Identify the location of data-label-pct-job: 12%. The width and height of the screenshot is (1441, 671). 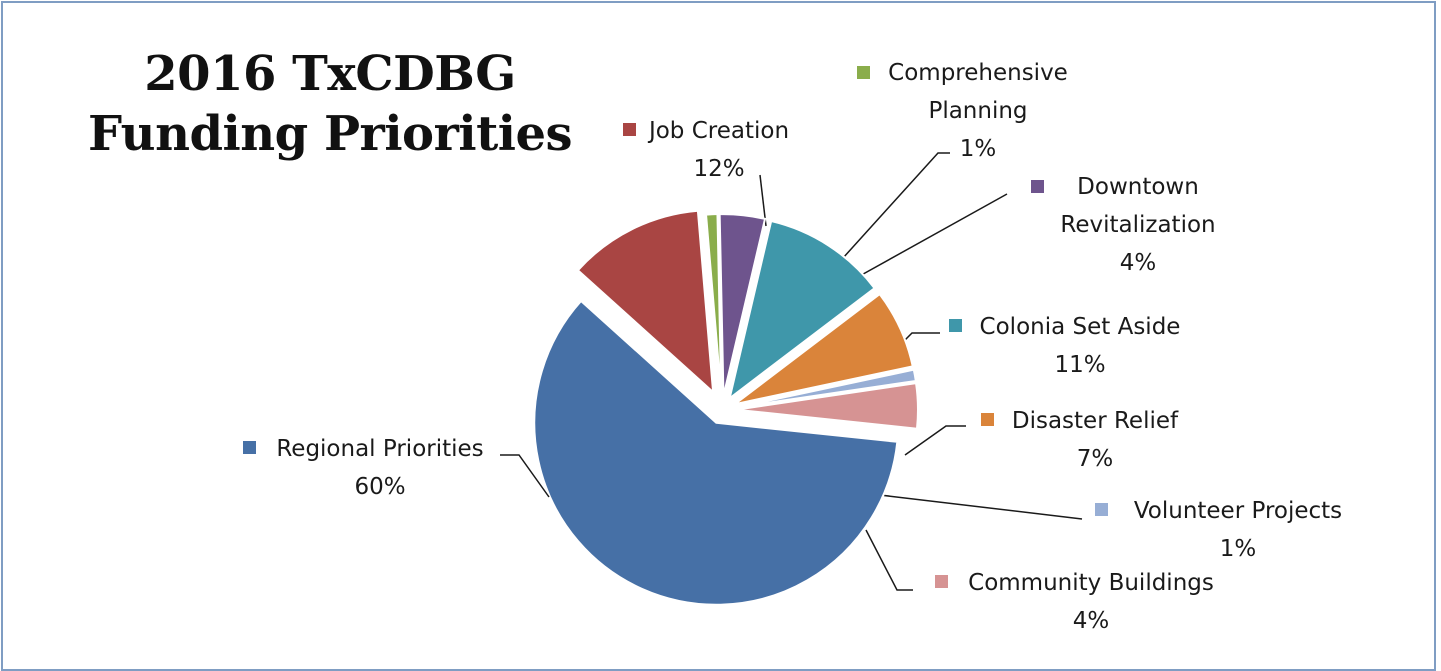
(718, 169).